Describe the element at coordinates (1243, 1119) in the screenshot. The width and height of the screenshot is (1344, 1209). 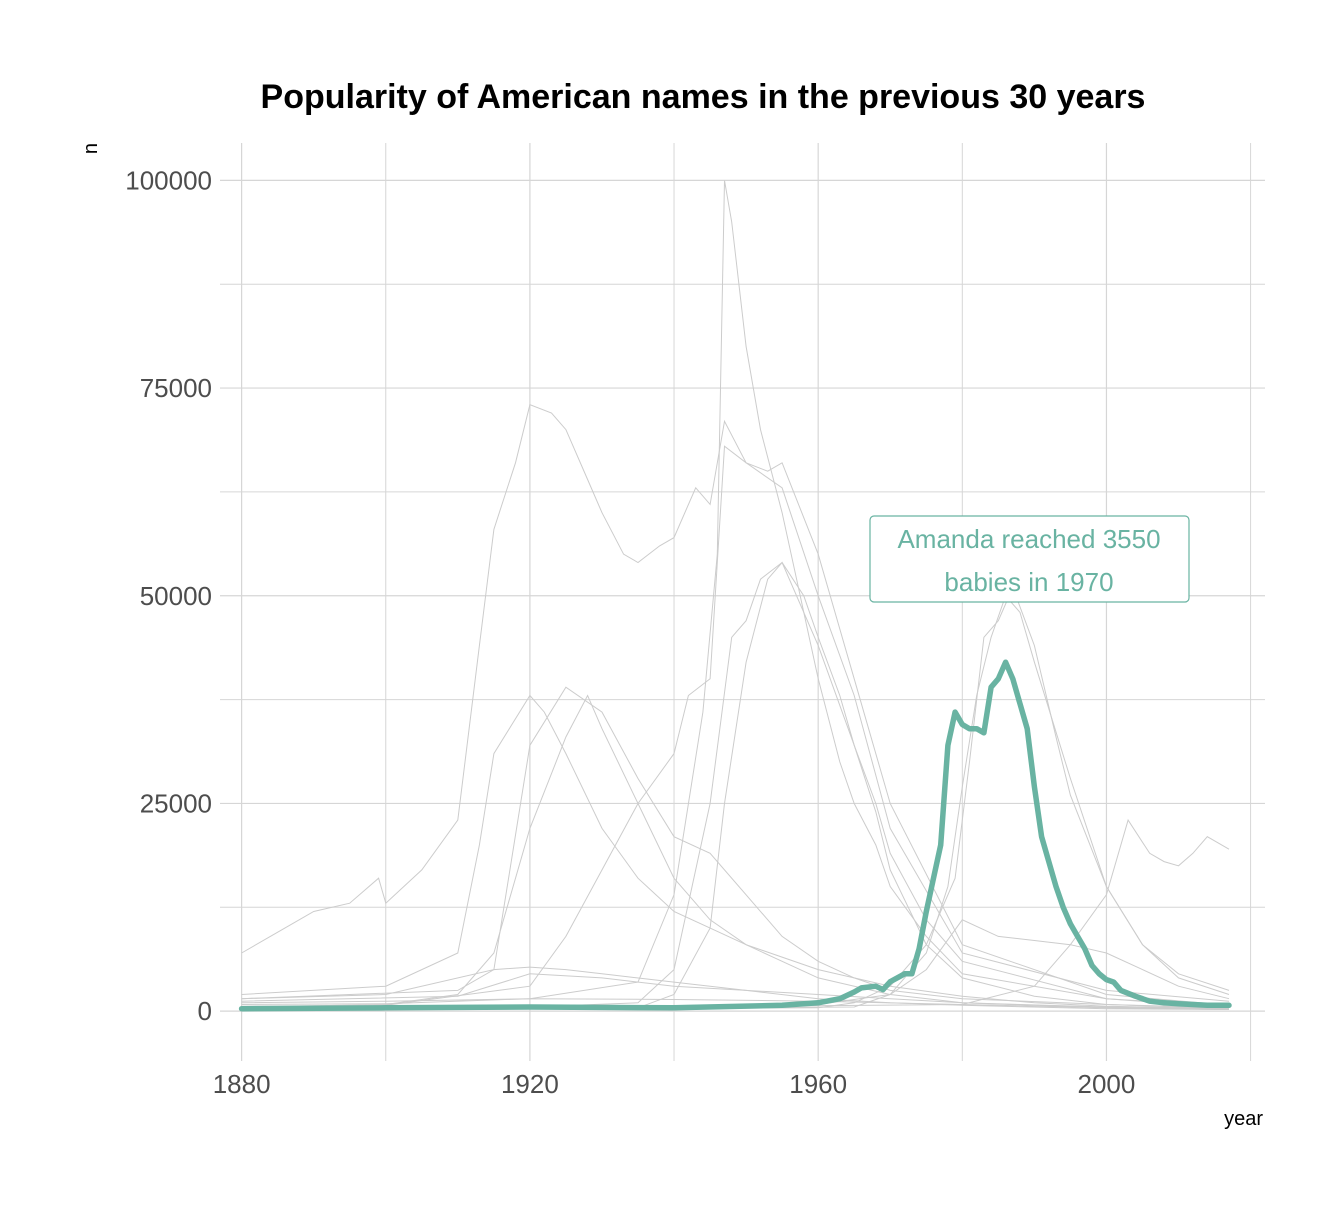
I see `x-axis-label: year` at that location.